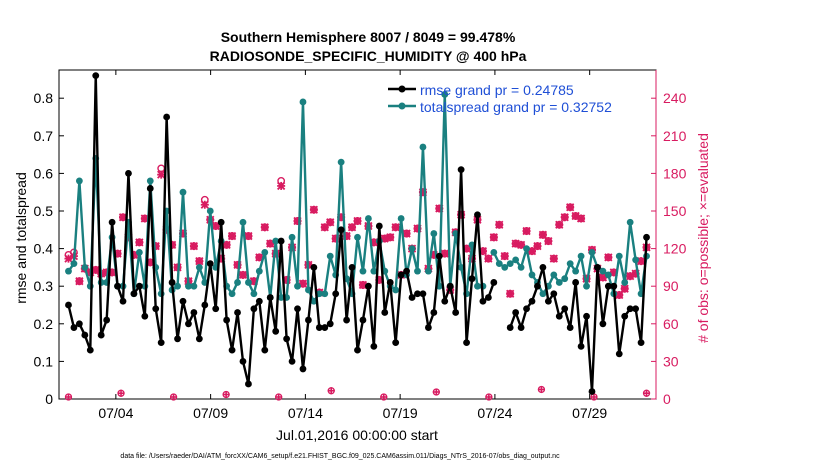 This screenshot has height=470, width=830. What do you see at coordinates (115, 413) in the screenshot?
I see `x-tick-label: 07/04` at bounding box center [115, 413].